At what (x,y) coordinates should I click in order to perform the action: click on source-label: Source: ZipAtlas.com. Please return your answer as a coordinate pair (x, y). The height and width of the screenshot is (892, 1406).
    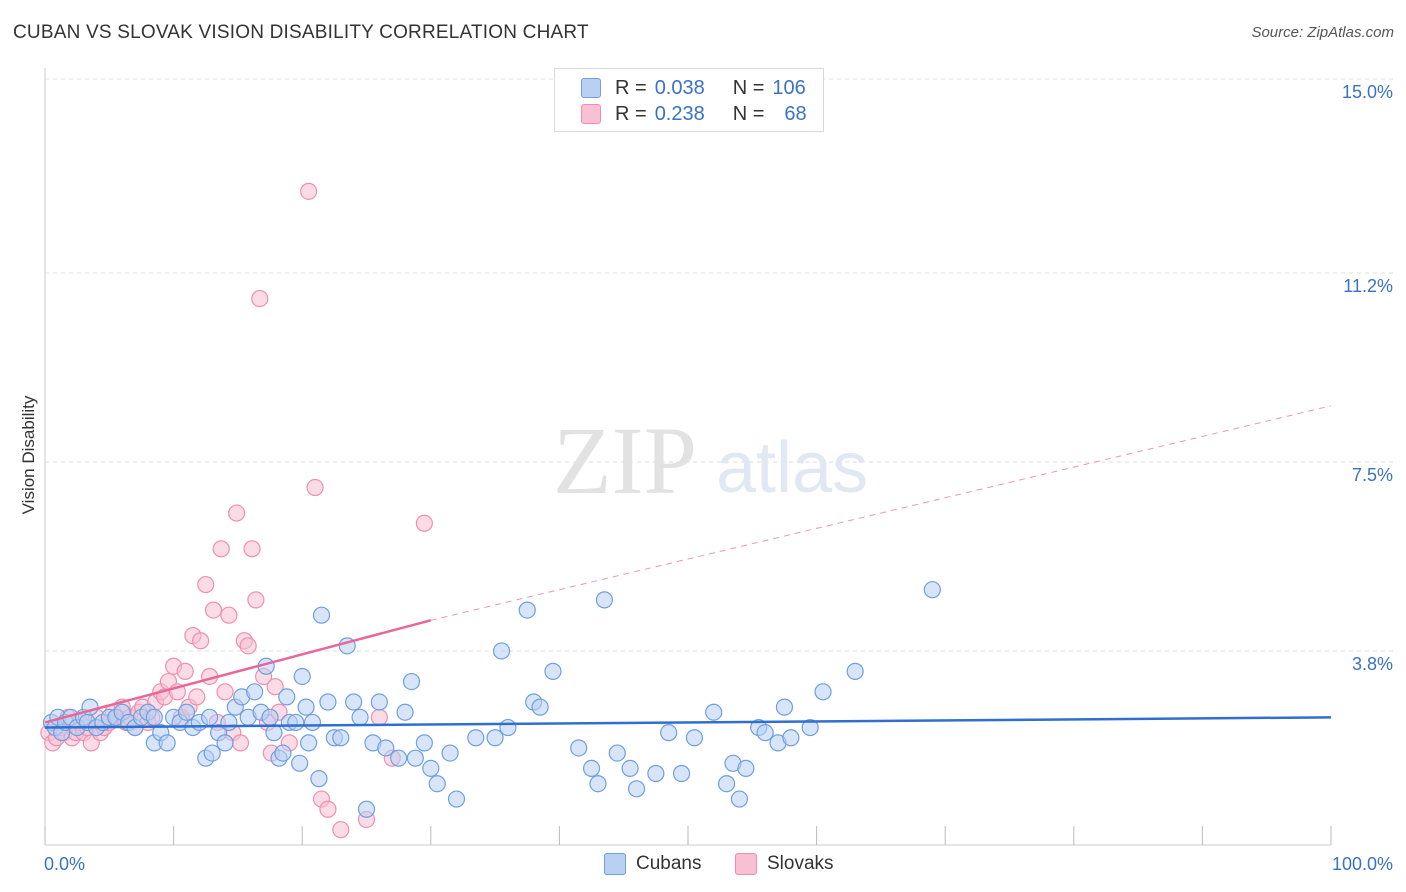
    Looking at the image, I should click on (1322, 32).